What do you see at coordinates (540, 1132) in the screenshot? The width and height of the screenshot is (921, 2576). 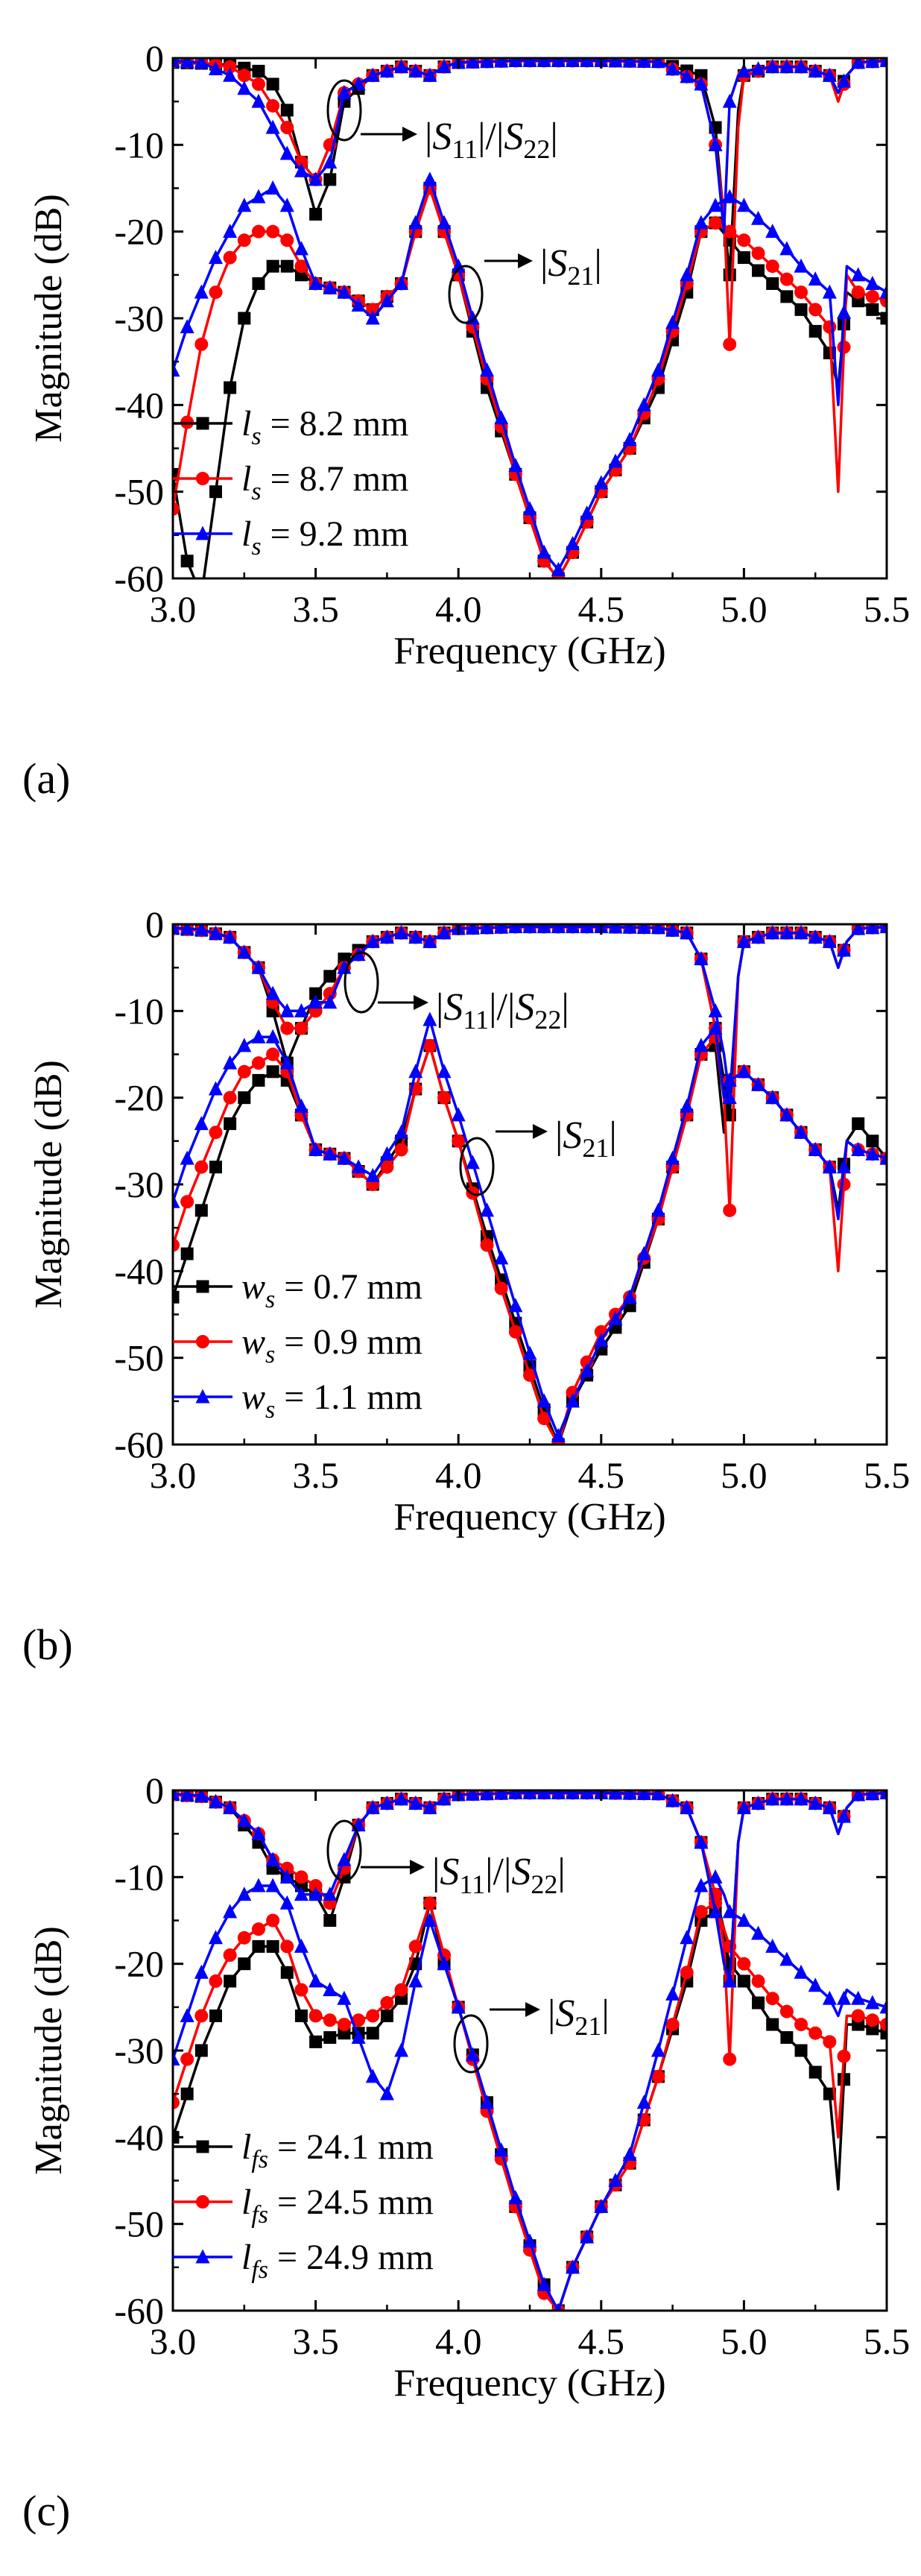 I see `s21-arrowhead` at bounding box center [540, 1132].